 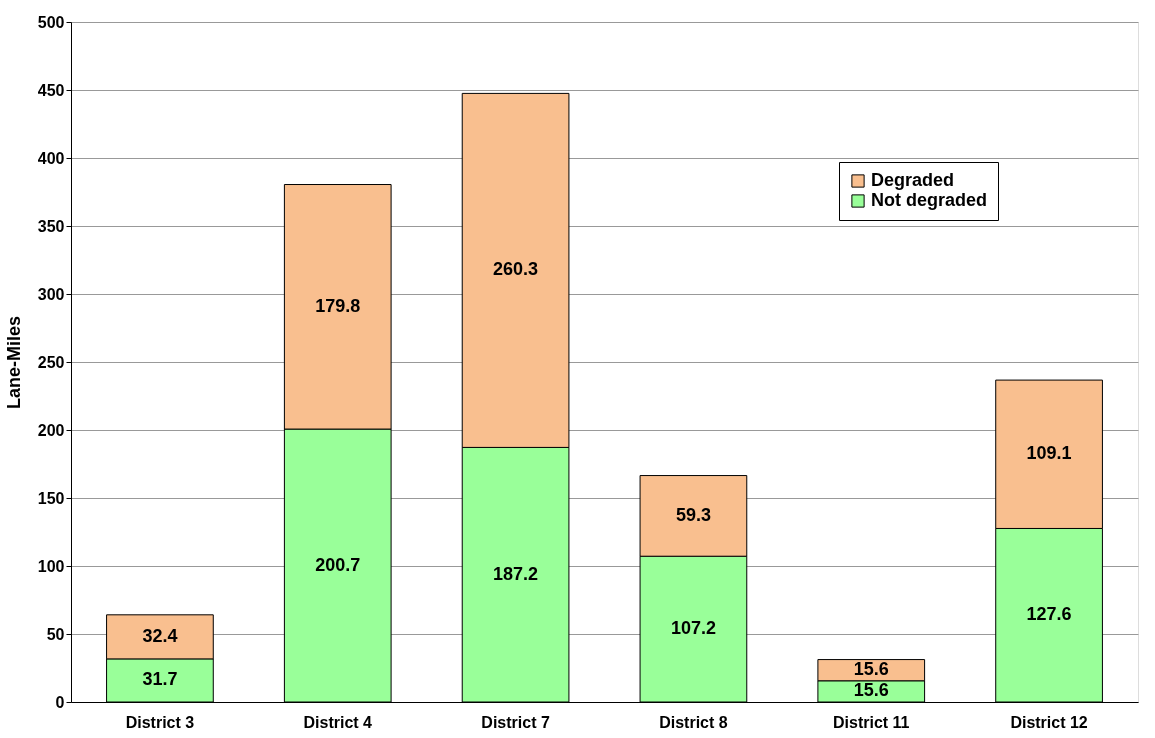 I want to click on y-tick-label: 500, so click(x=51, y=22).